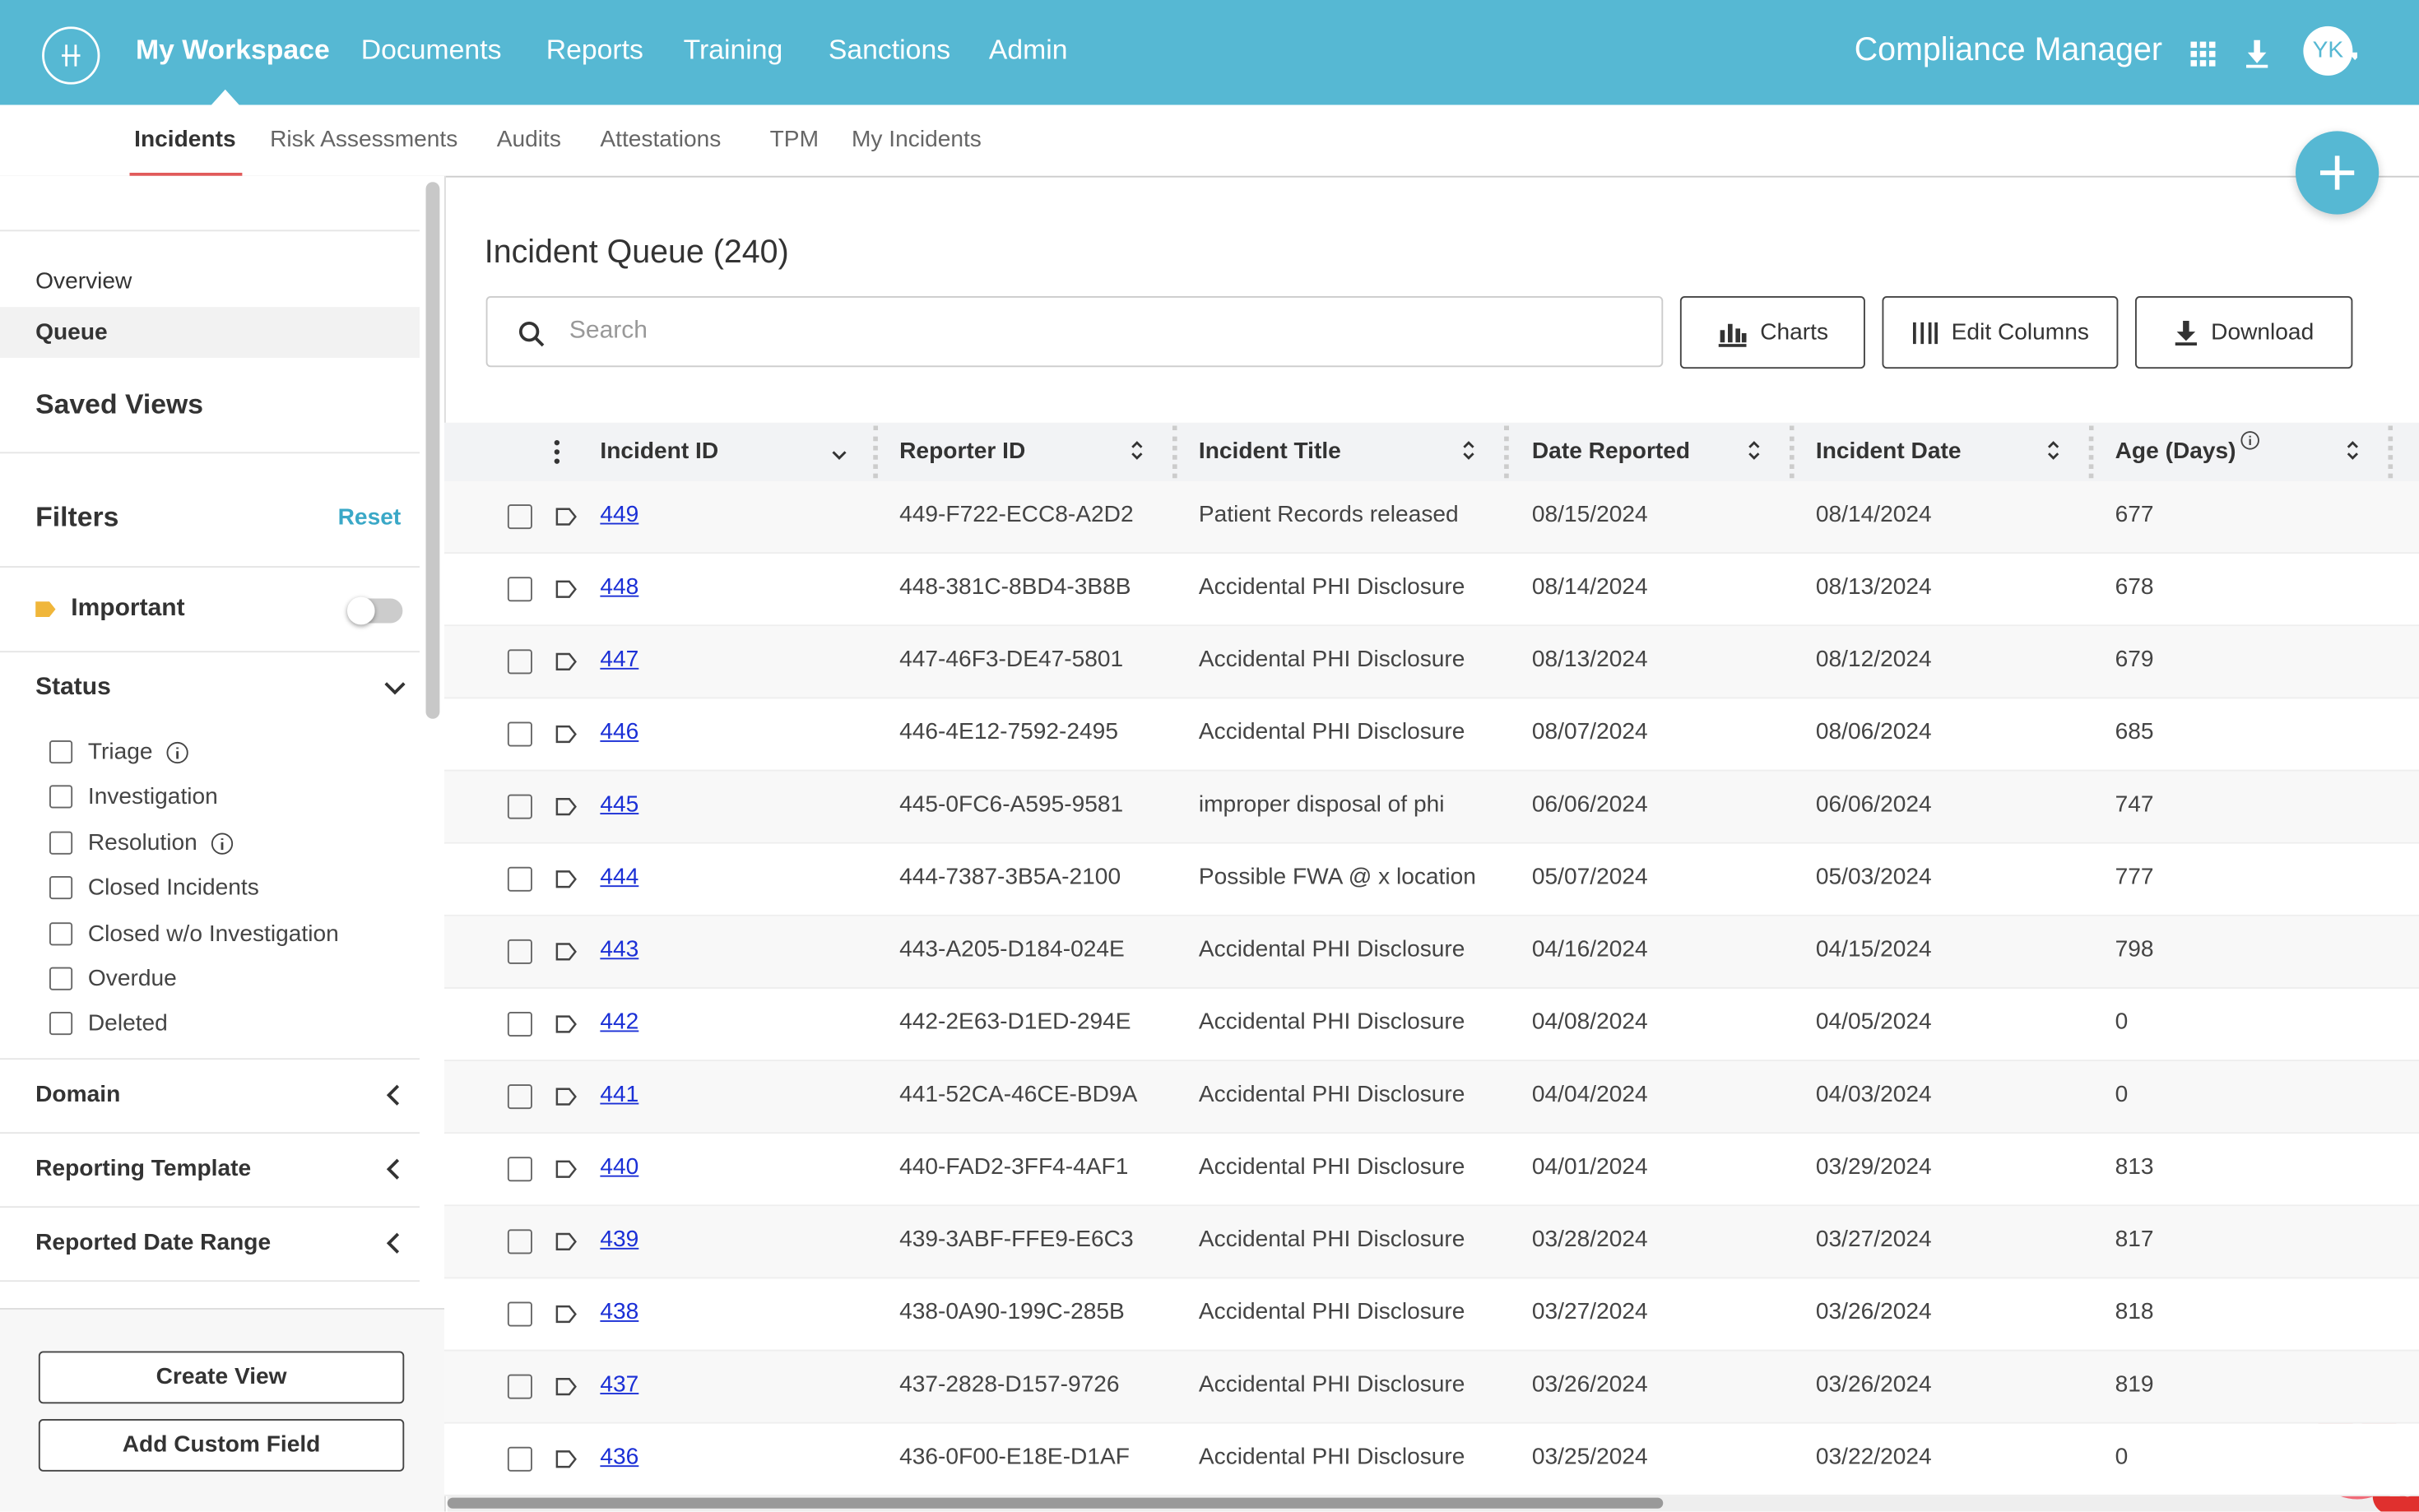 Image resolution: width=2419 pixels, height=1512 pixels. Describe the element at coordinates (73, 687) in the screenshot. I see `status-heading: Status` at that location.